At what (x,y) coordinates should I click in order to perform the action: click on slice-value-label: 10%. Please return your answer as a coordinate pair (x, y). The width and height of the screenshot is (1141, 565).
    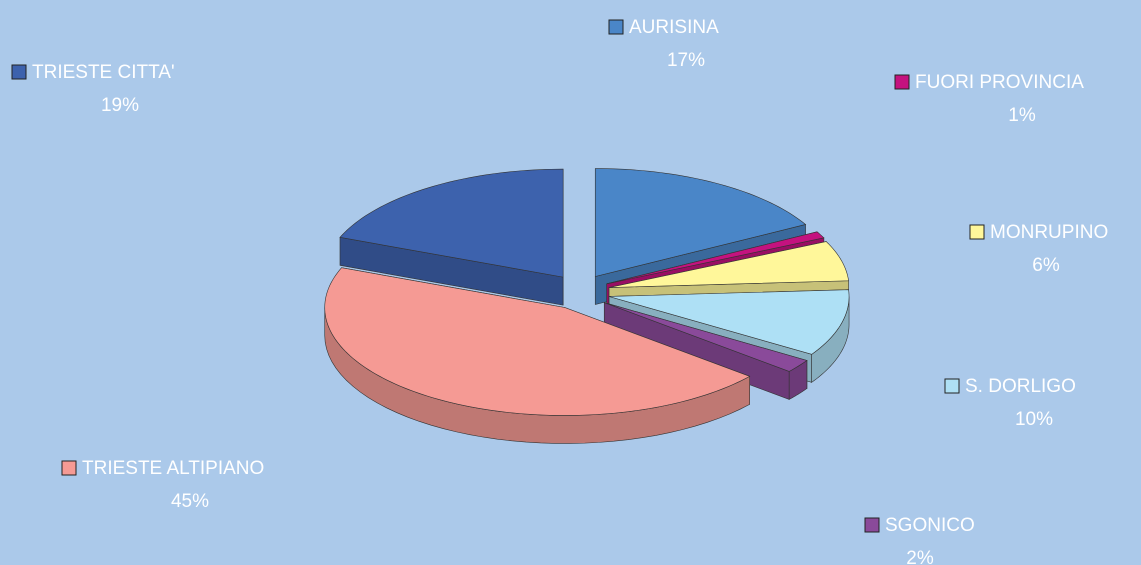
    Looking at the image, I should click on (1034, 419).